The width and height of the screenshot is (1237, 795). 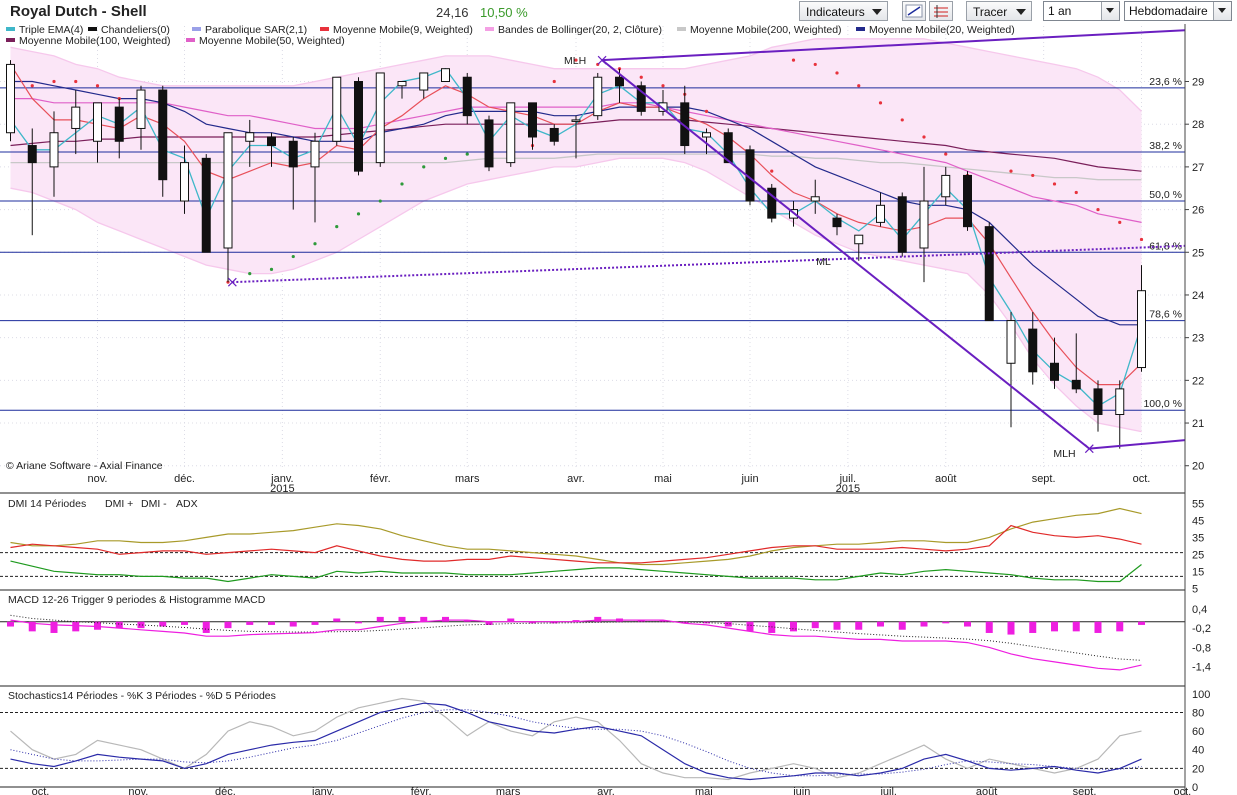 What do you see at coordinates (1198, 168) in the screenshot?
I see `y-tick-label: 27` at bounding box center [1198, 168].